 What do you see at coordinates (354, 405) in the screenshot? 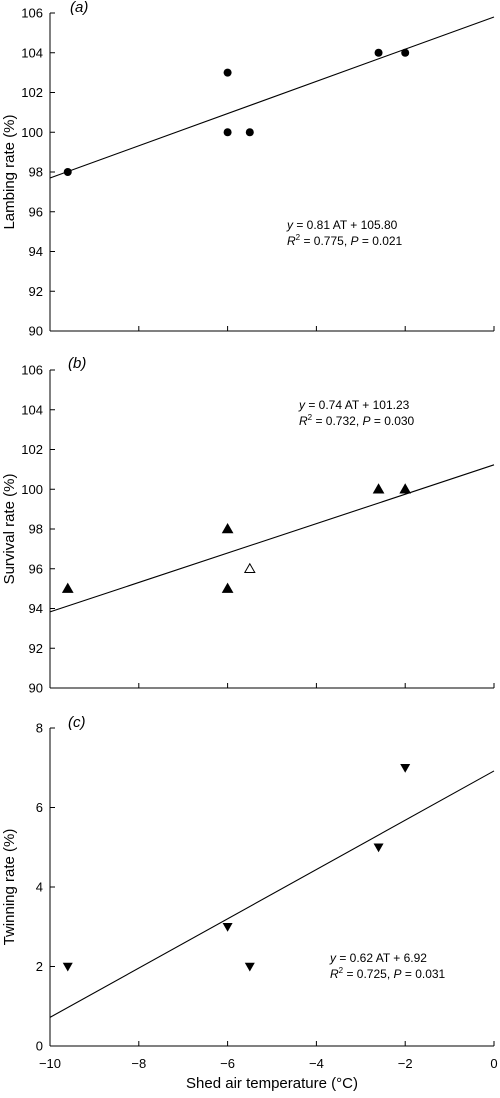
I see `regression-equation: y = 0.74 AT + 101.23` at bounding box center [354, 405].